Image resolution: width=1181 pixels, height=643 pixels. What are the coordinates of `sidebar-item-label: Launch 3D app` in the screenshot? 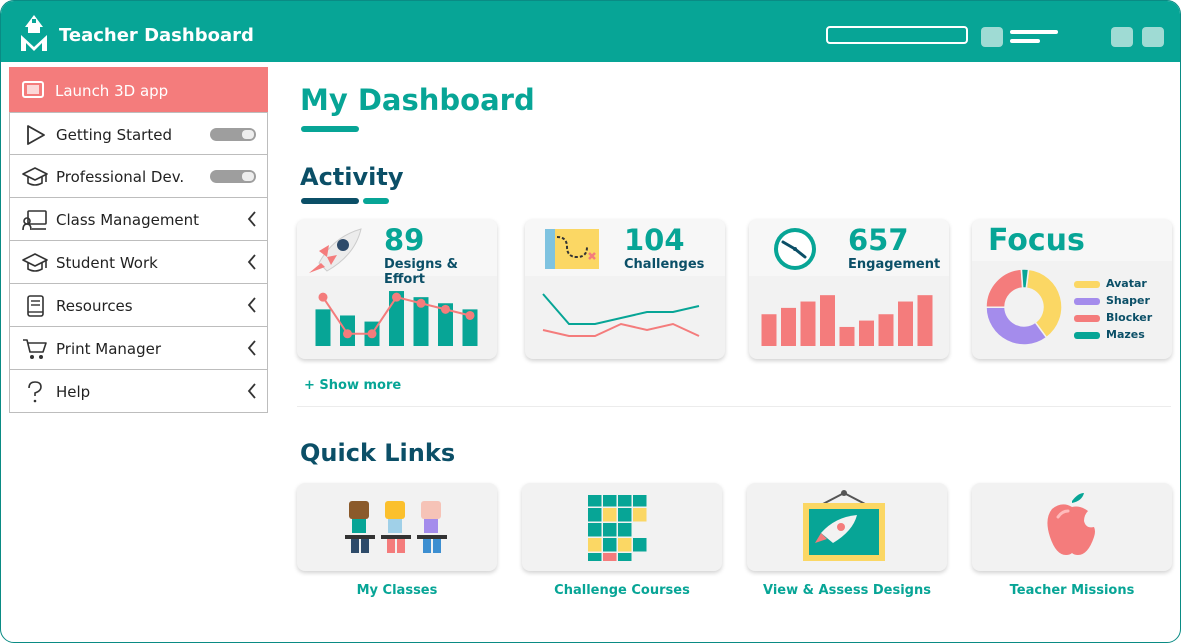 It's located at (112, 91).